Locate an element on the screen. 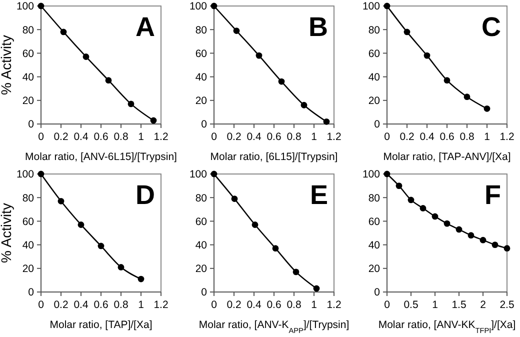  y-axis-title: % Activity is located at coordinates (7, 65).